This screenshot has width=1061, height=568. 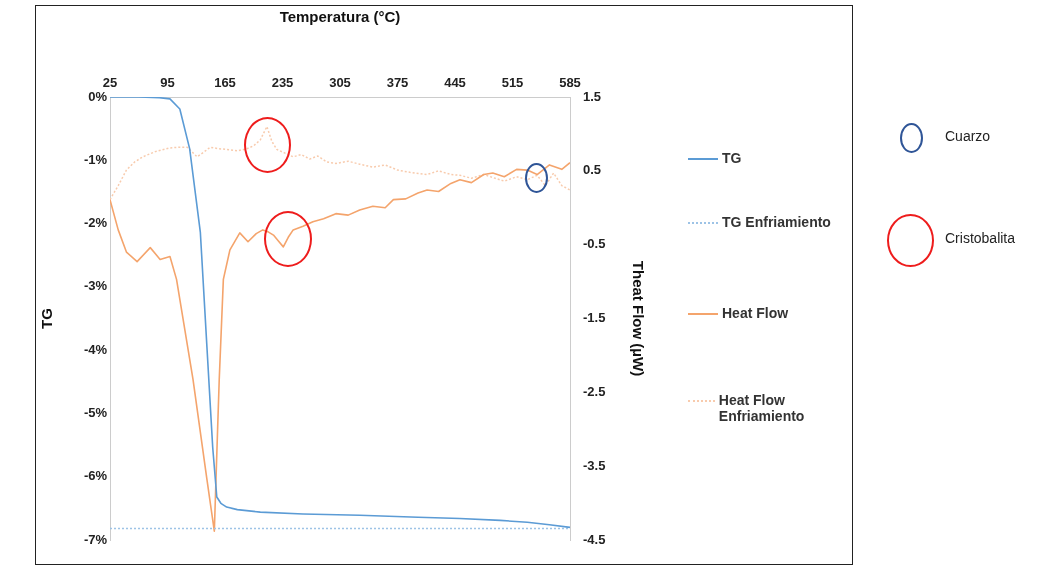 What do you see at coordinates (594, 465) in the screenshot?
I see `y2-tick-label: -3.5` at bounding box center [594, 465].